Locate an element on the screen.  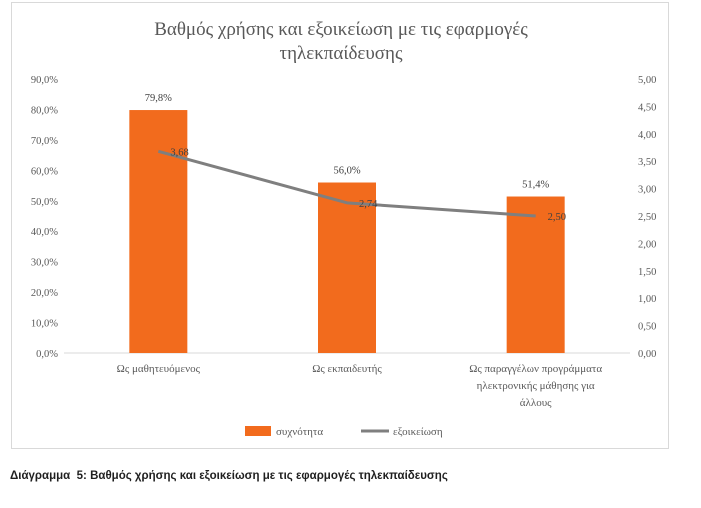
x-category-label: Ως παραγγέλων προγράμματα is located at coordinates (535, 369).